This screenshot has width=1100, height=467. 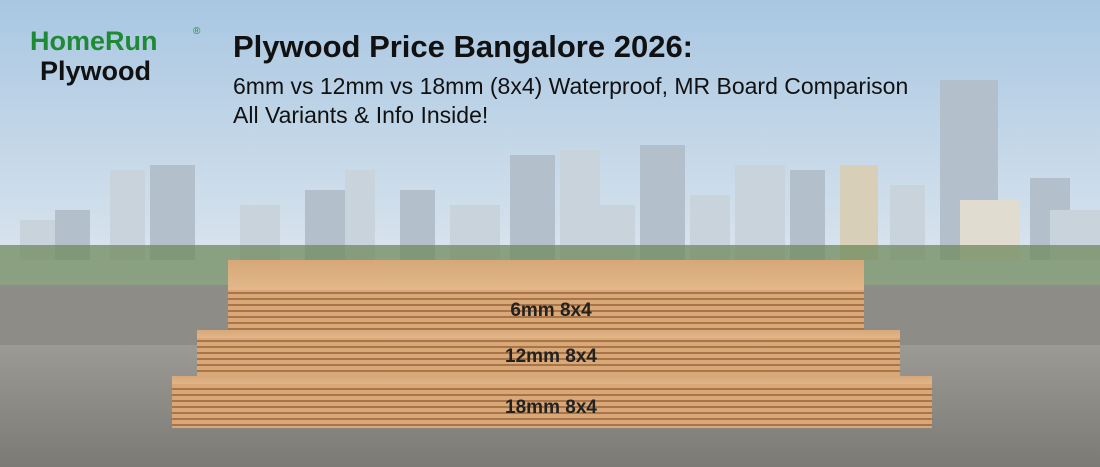 I want to click on logo-product: Plywood, so click(x=95, y=71).